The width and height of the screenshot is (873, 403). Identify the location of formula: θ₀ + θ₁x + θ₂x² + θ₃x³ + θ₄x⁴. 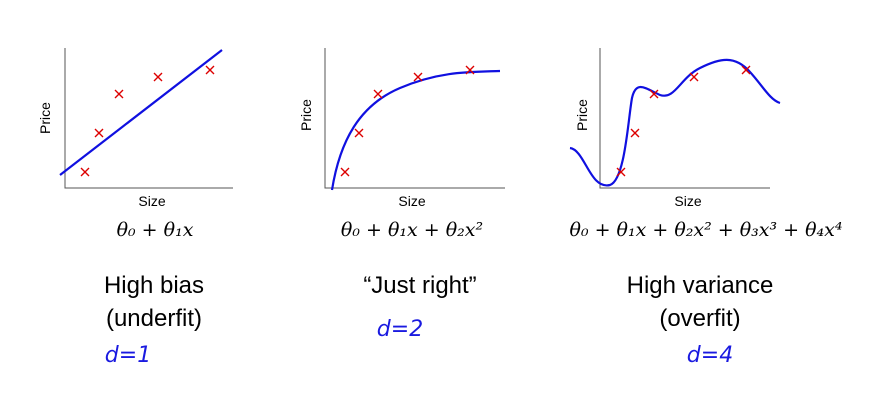
(706, 230).